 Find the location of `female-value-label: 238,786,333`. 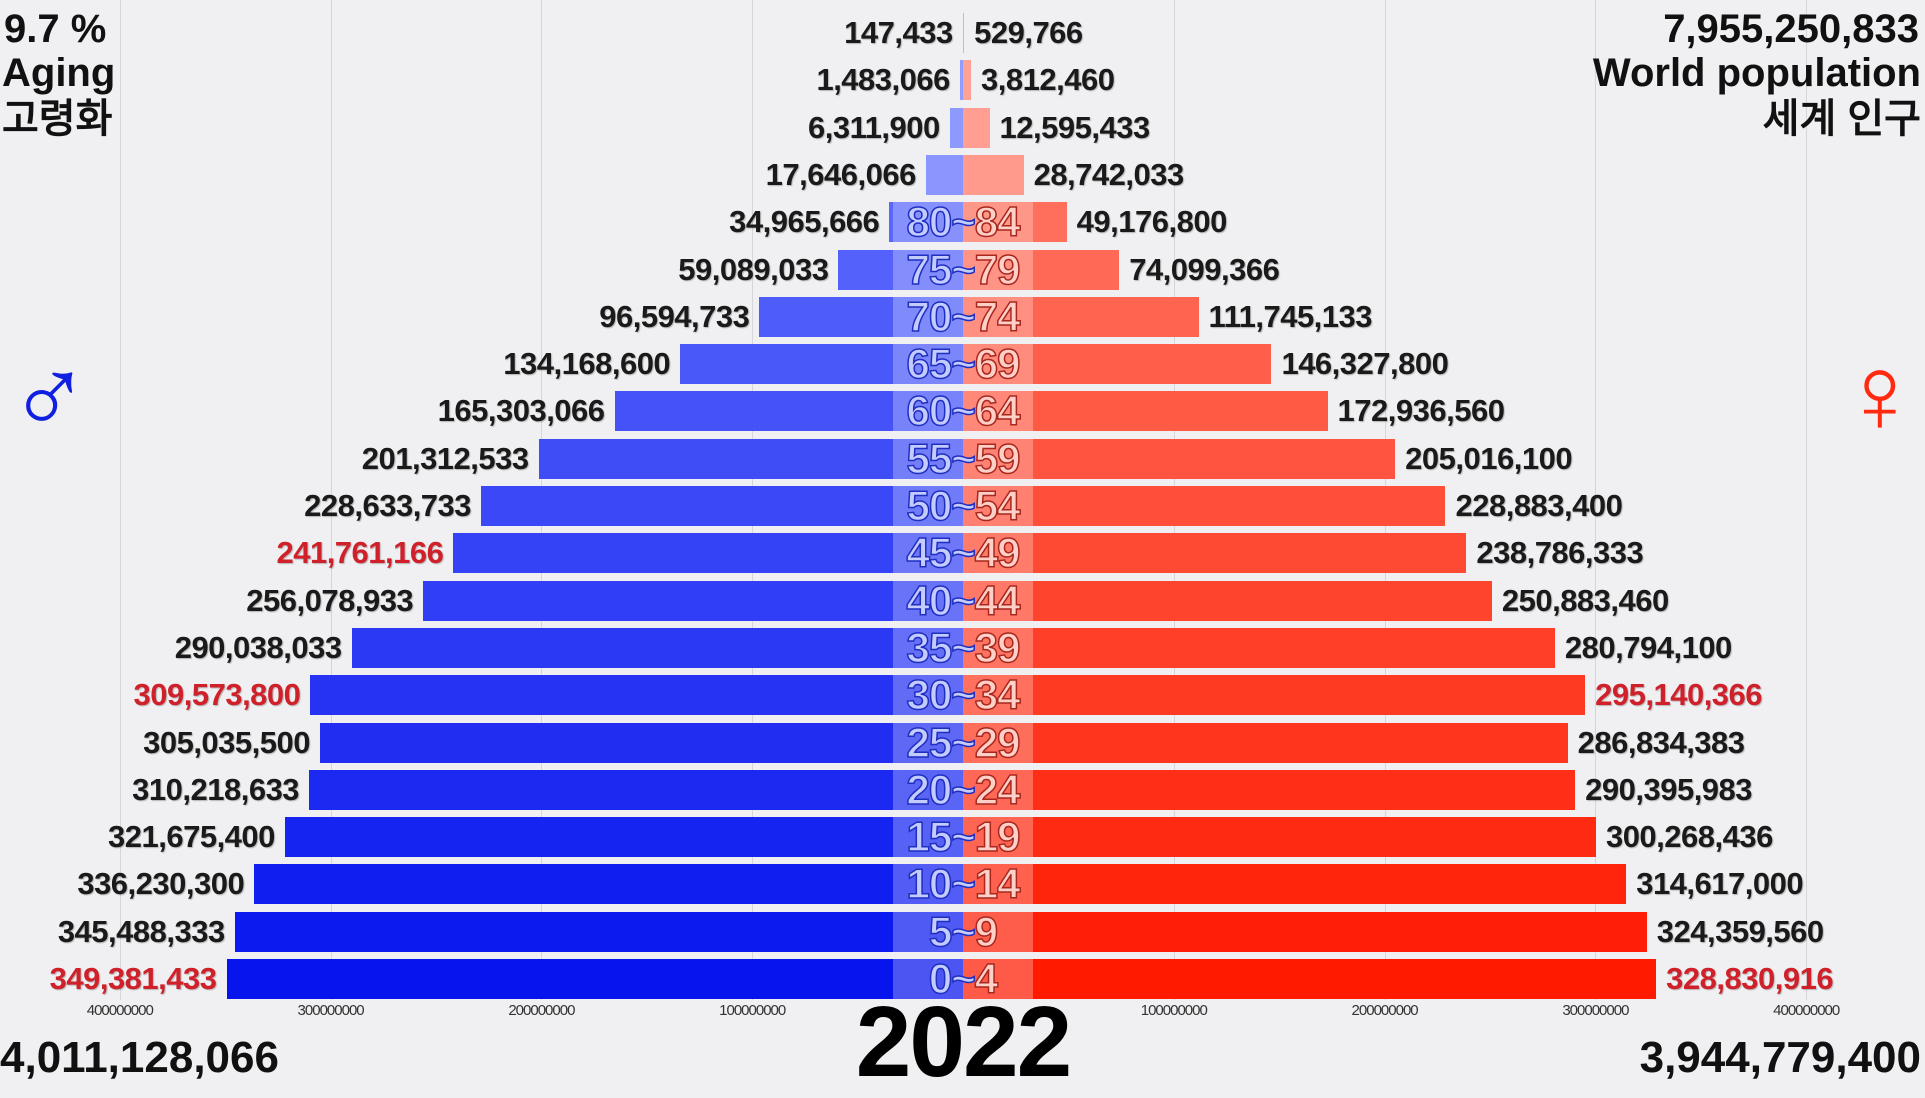

female-value-label: 238,786,333 is located at coordinates (1559, 553).